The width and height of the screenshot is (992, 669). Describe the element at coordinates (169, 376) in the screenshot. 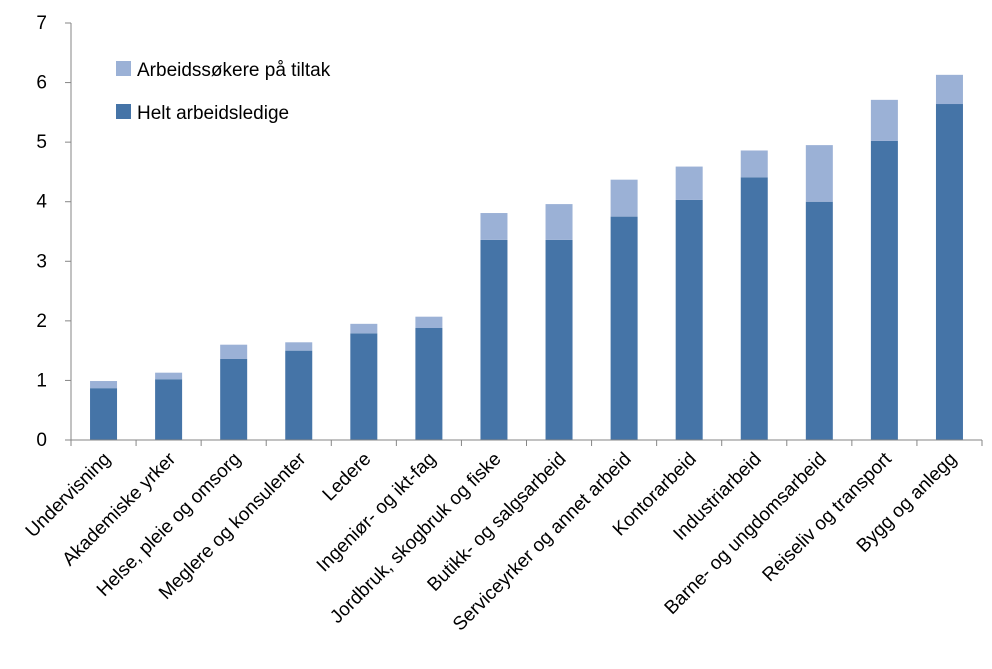

I see `bar-arbeidssokere-pa-tiltak-akademiske-yrker` at that location.